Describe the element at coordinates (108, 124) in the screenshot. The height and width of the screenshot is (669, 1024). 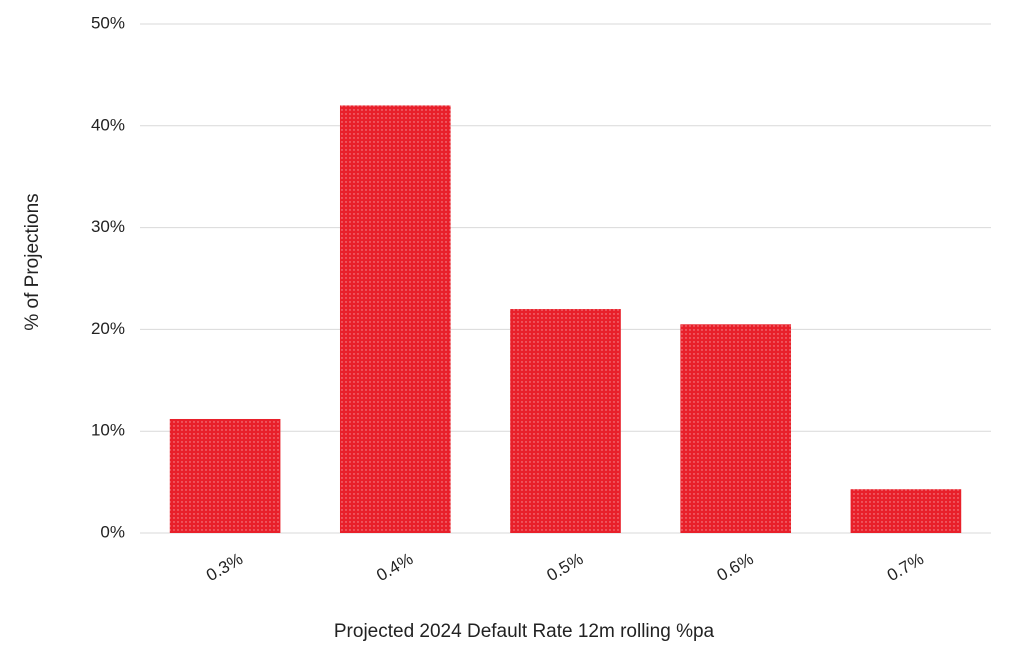
I see `y-tick-label: 40%` at that location.